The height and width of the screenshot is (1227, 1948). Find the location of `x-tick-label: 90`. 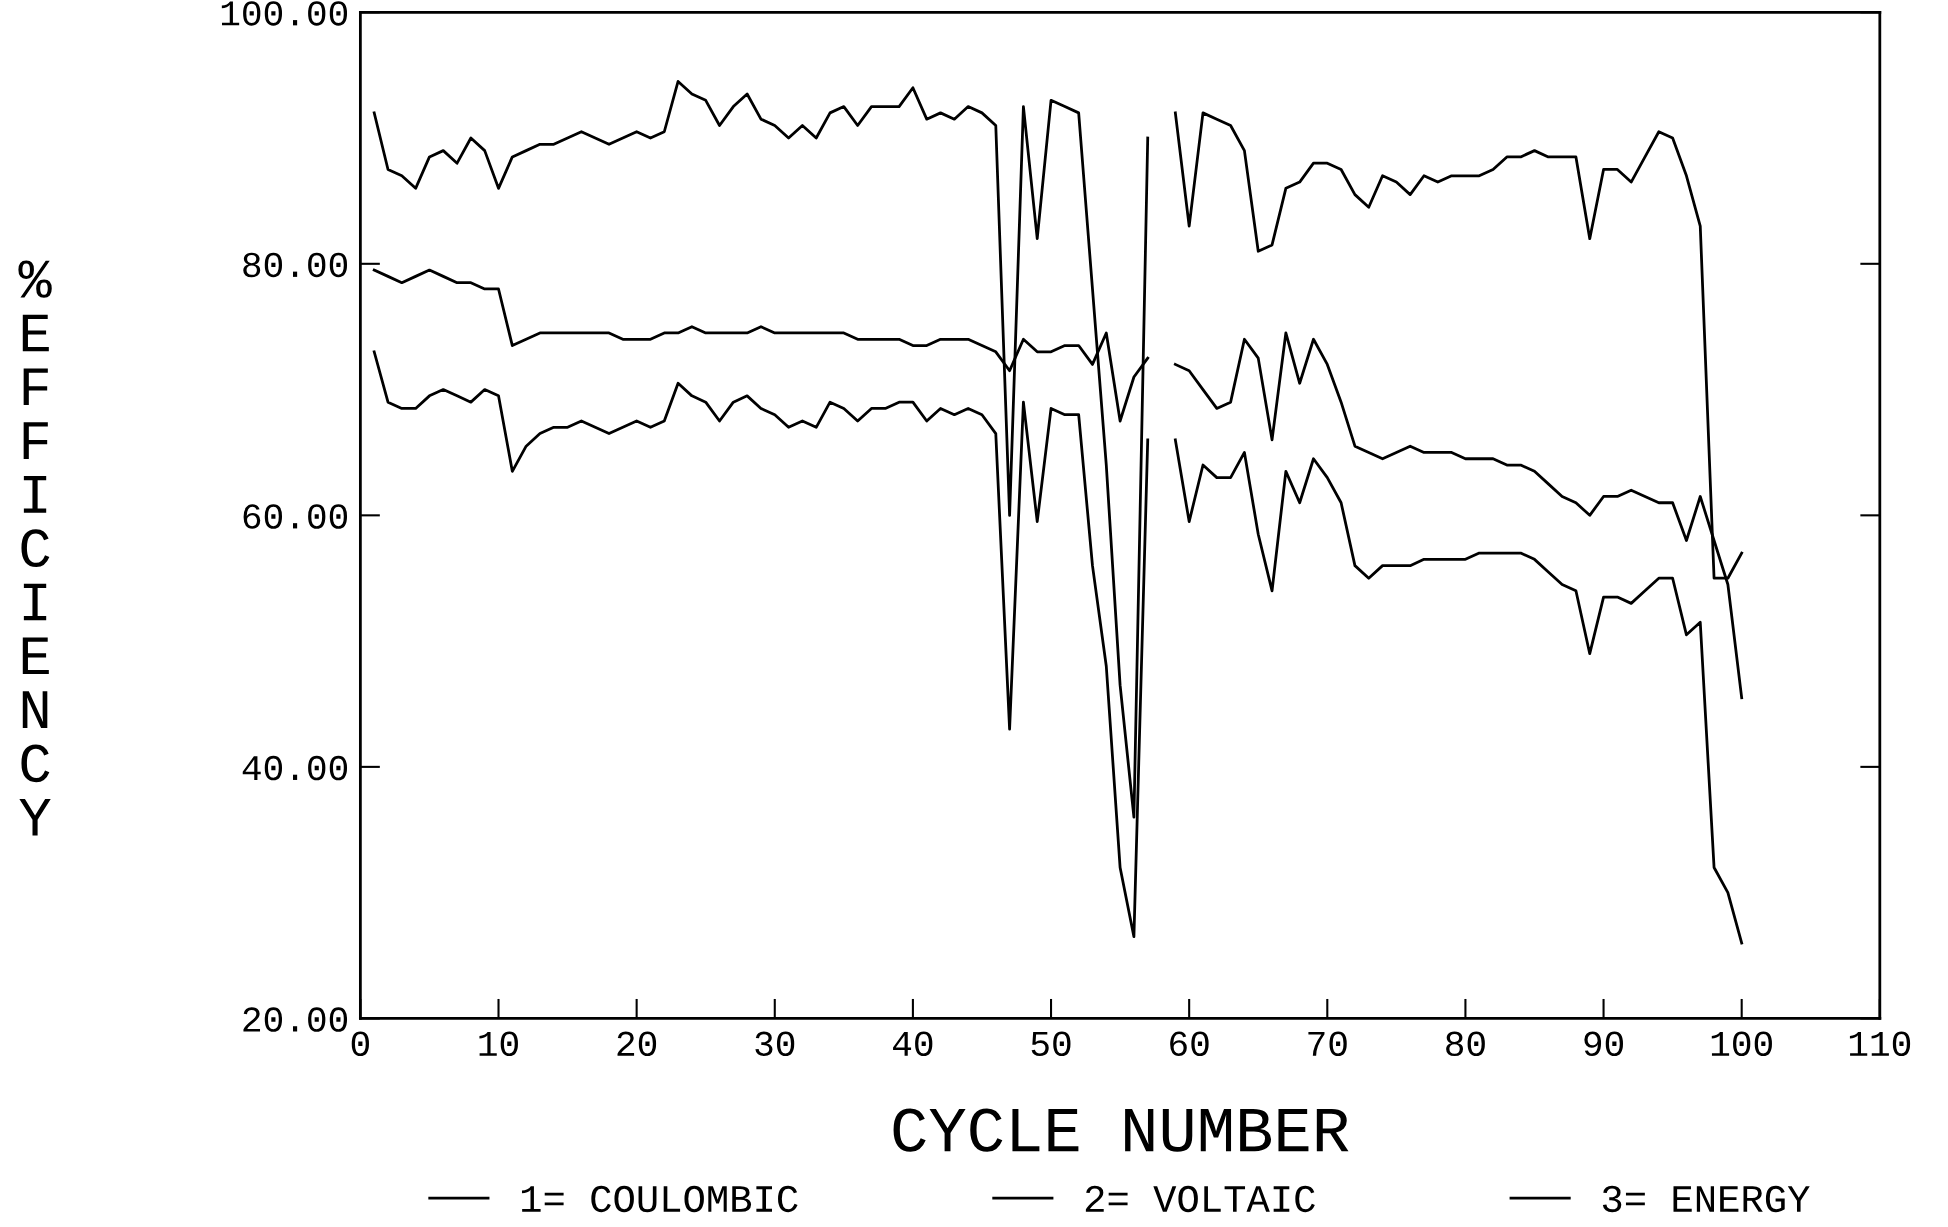

x-tick-label: 90 is located at coordinates (1604, 1044).